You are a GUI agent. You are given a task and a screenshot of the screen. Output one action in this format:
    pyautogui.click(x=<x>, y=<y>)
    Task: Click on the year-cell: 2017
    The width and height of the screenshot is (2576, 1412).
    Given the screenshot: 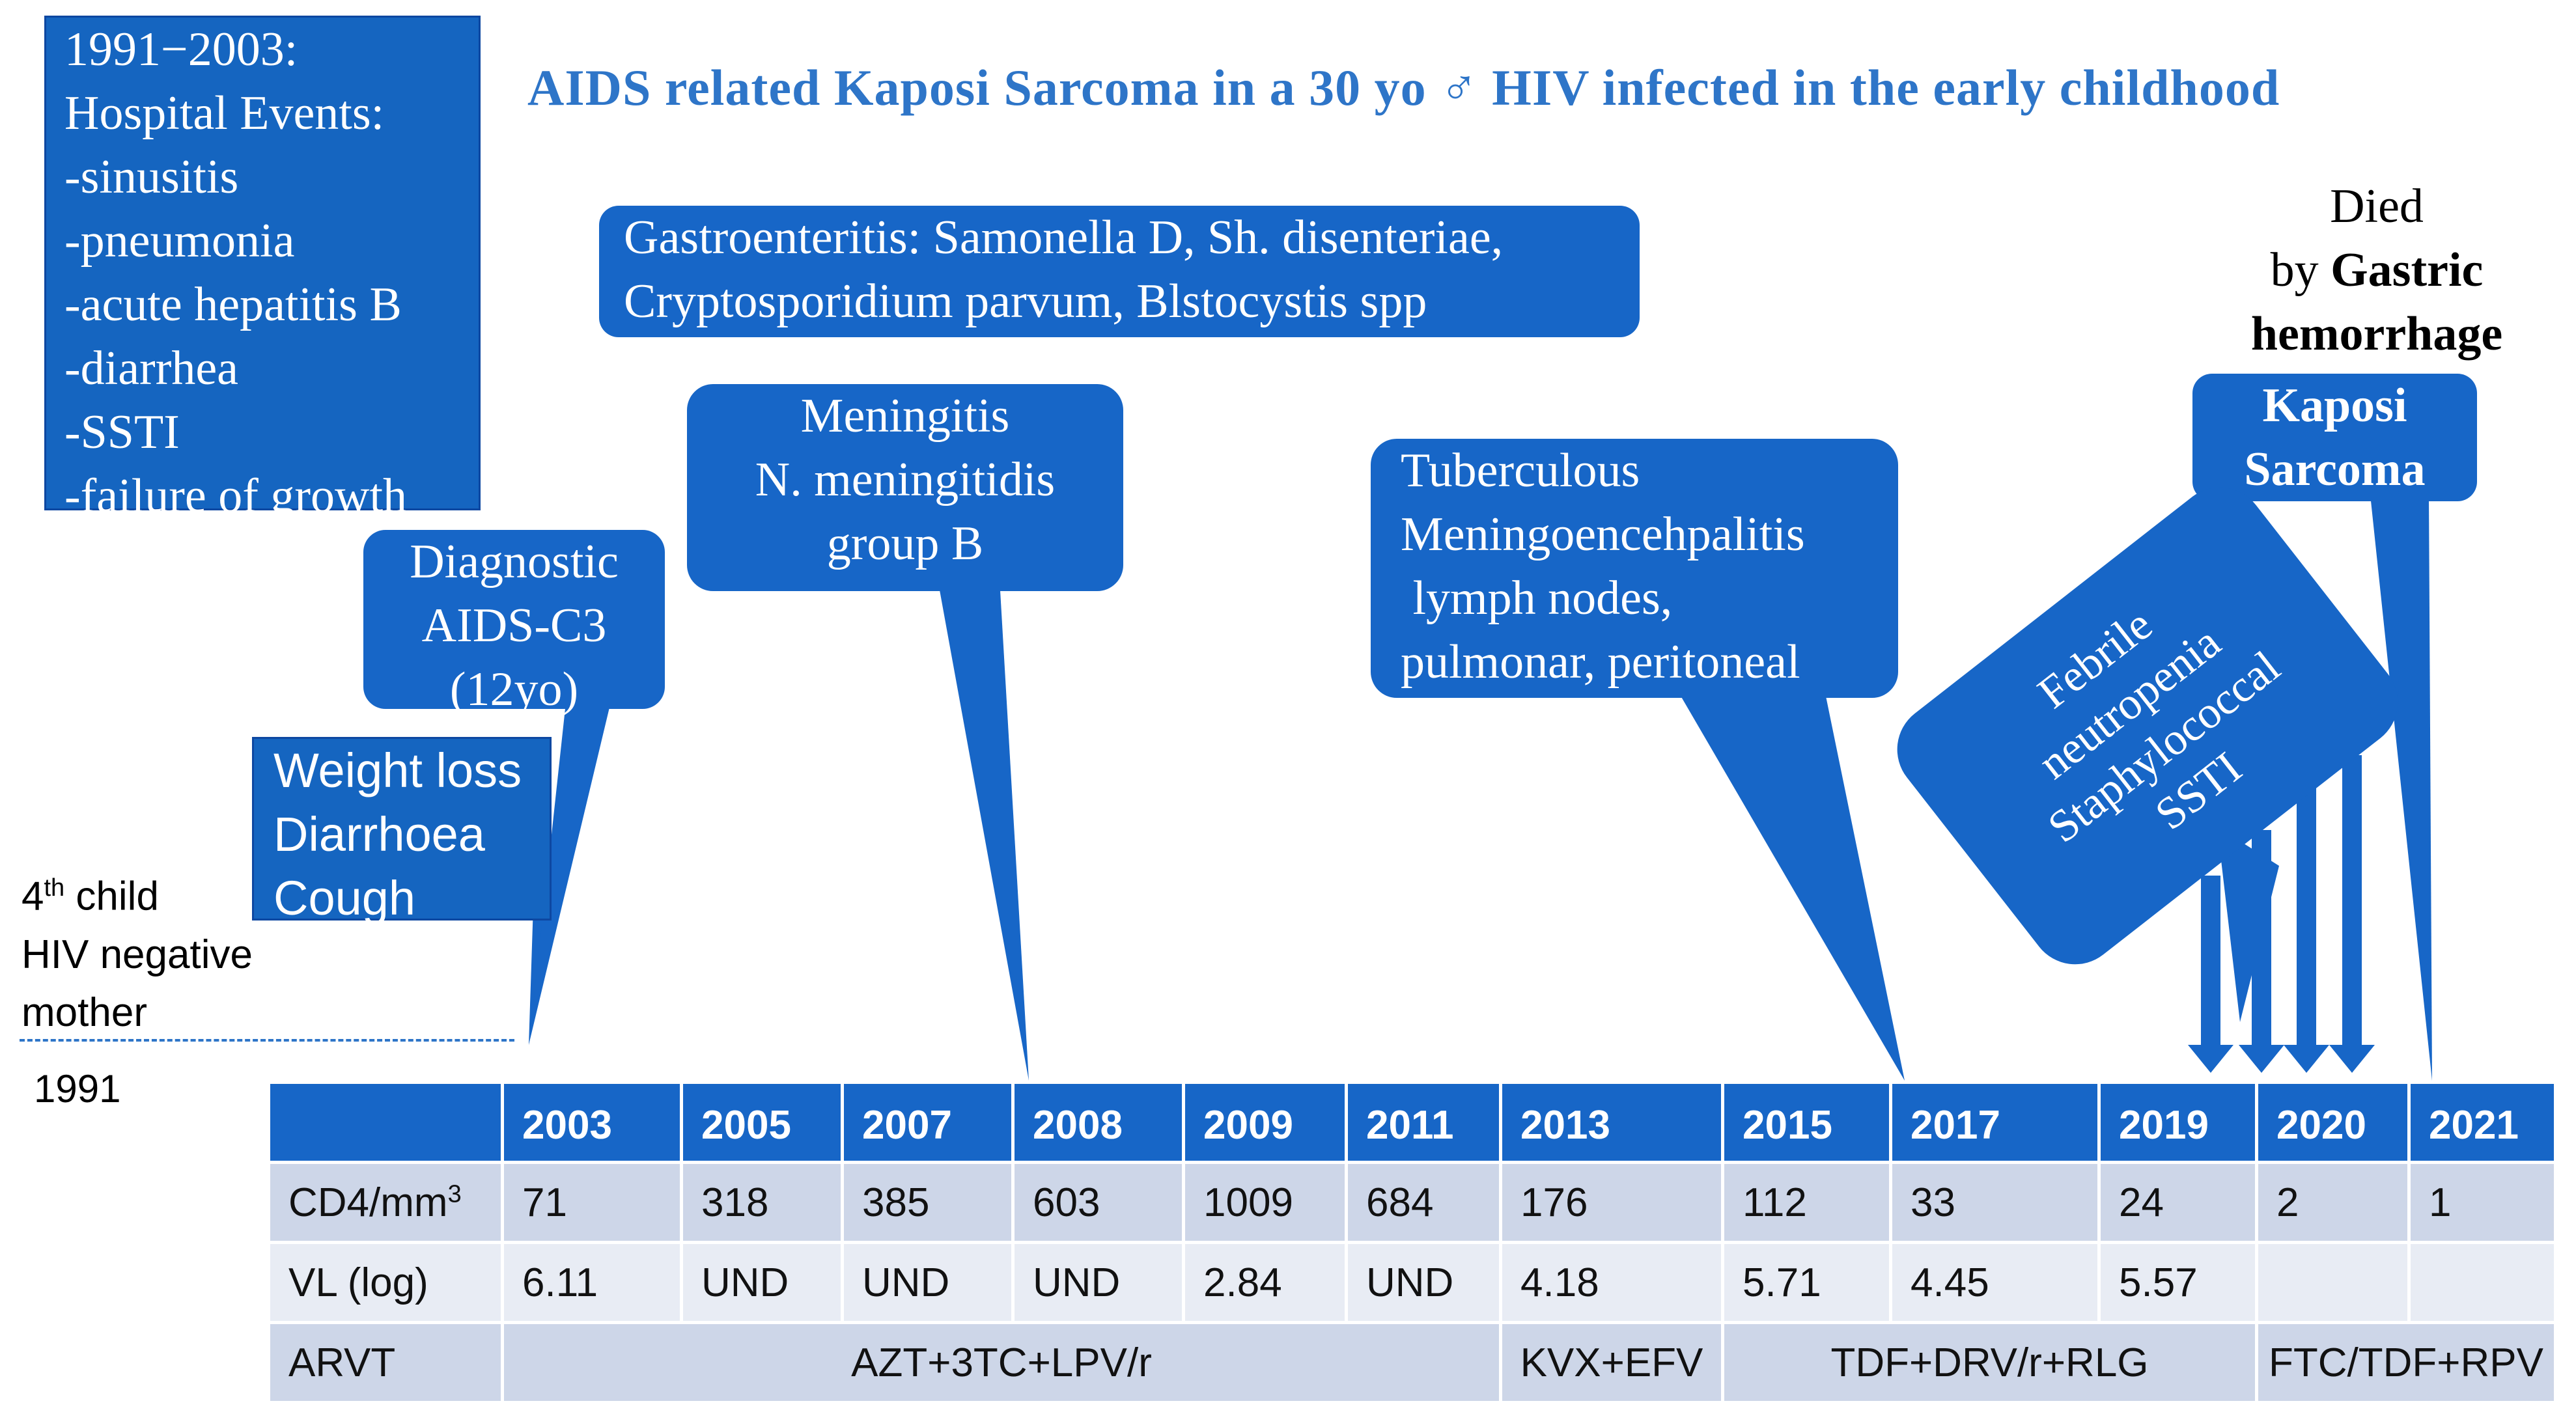 What is the action you would take?
    pyautogui.click(x=1995, y=1122)
    